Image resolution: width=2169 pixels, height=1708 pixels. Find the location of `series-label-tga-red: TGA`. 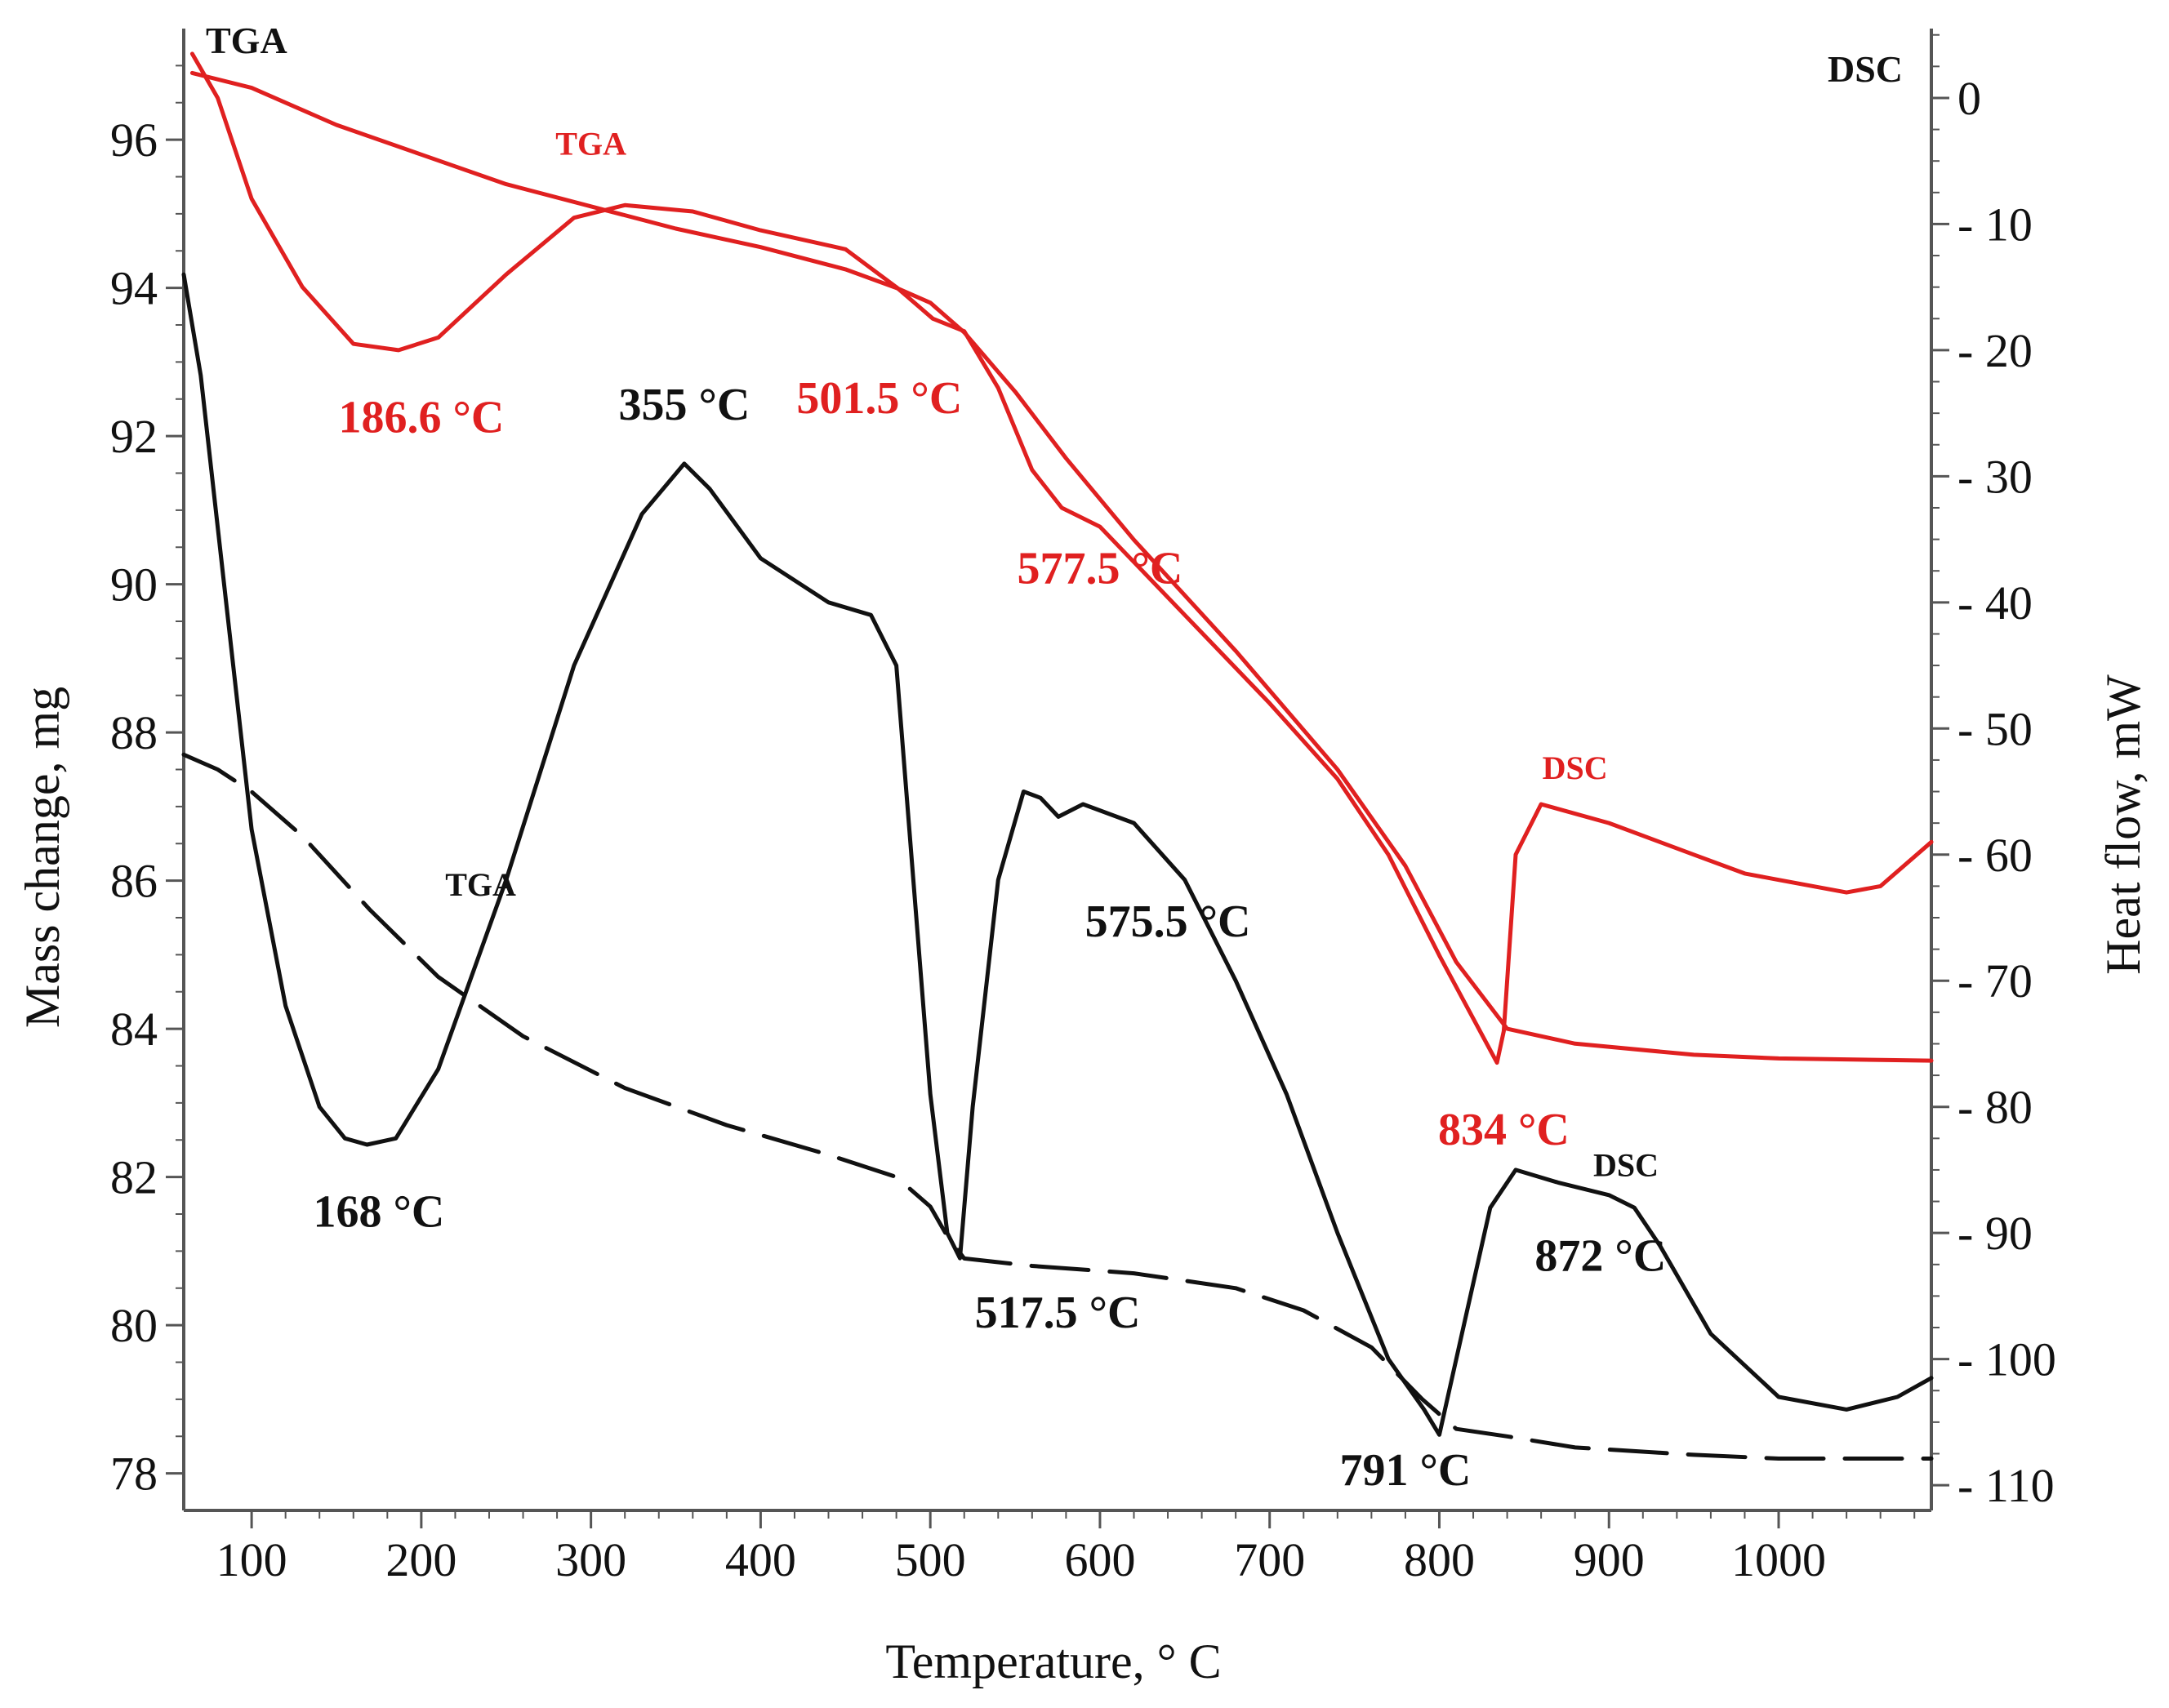

series-label-tga-red: TGA is located at coordinates (591, 143).